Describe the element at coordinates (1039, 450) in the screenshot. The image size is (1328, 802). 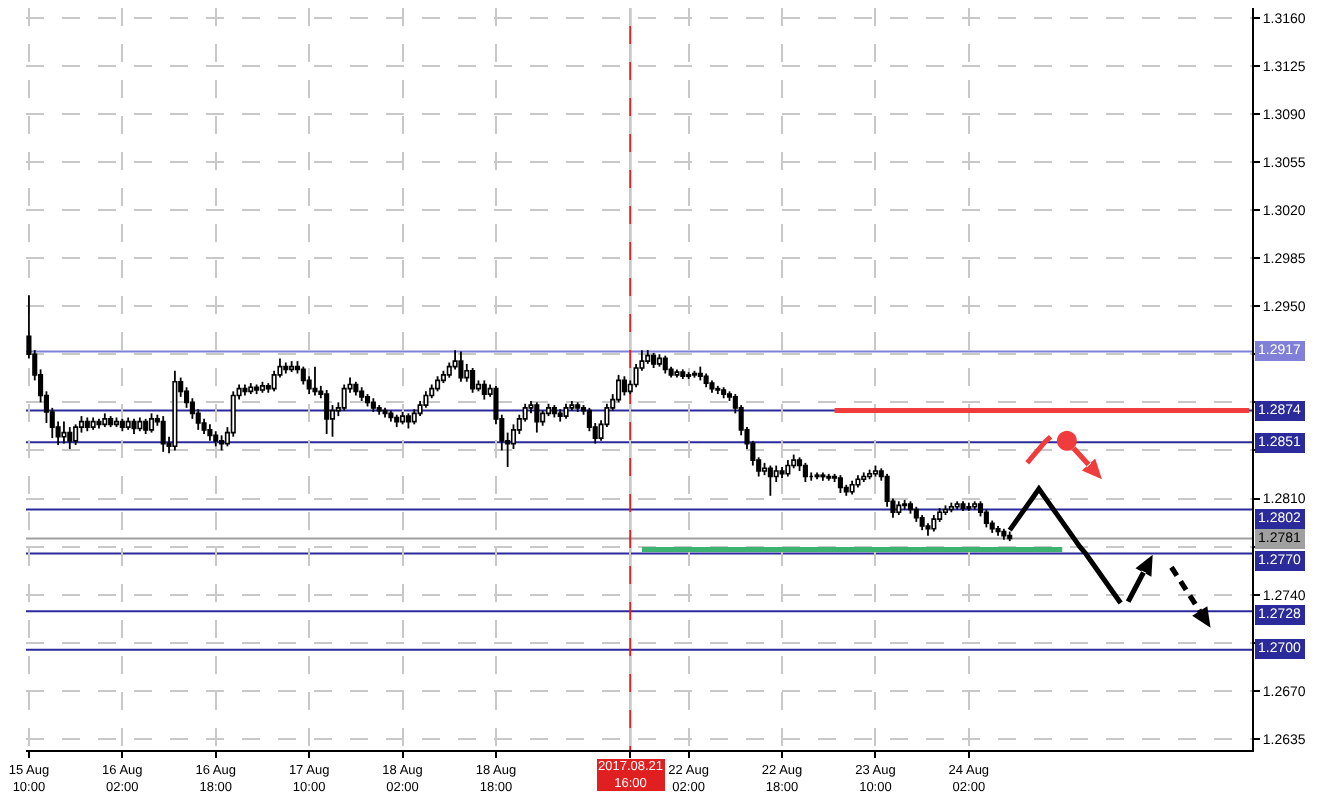
I see `line-series` at that location.